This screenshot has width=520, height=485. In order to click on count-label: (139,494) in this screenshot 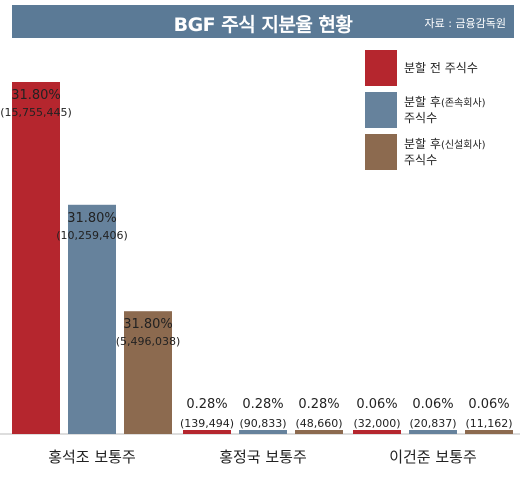, I will do `click(207, 423)`.